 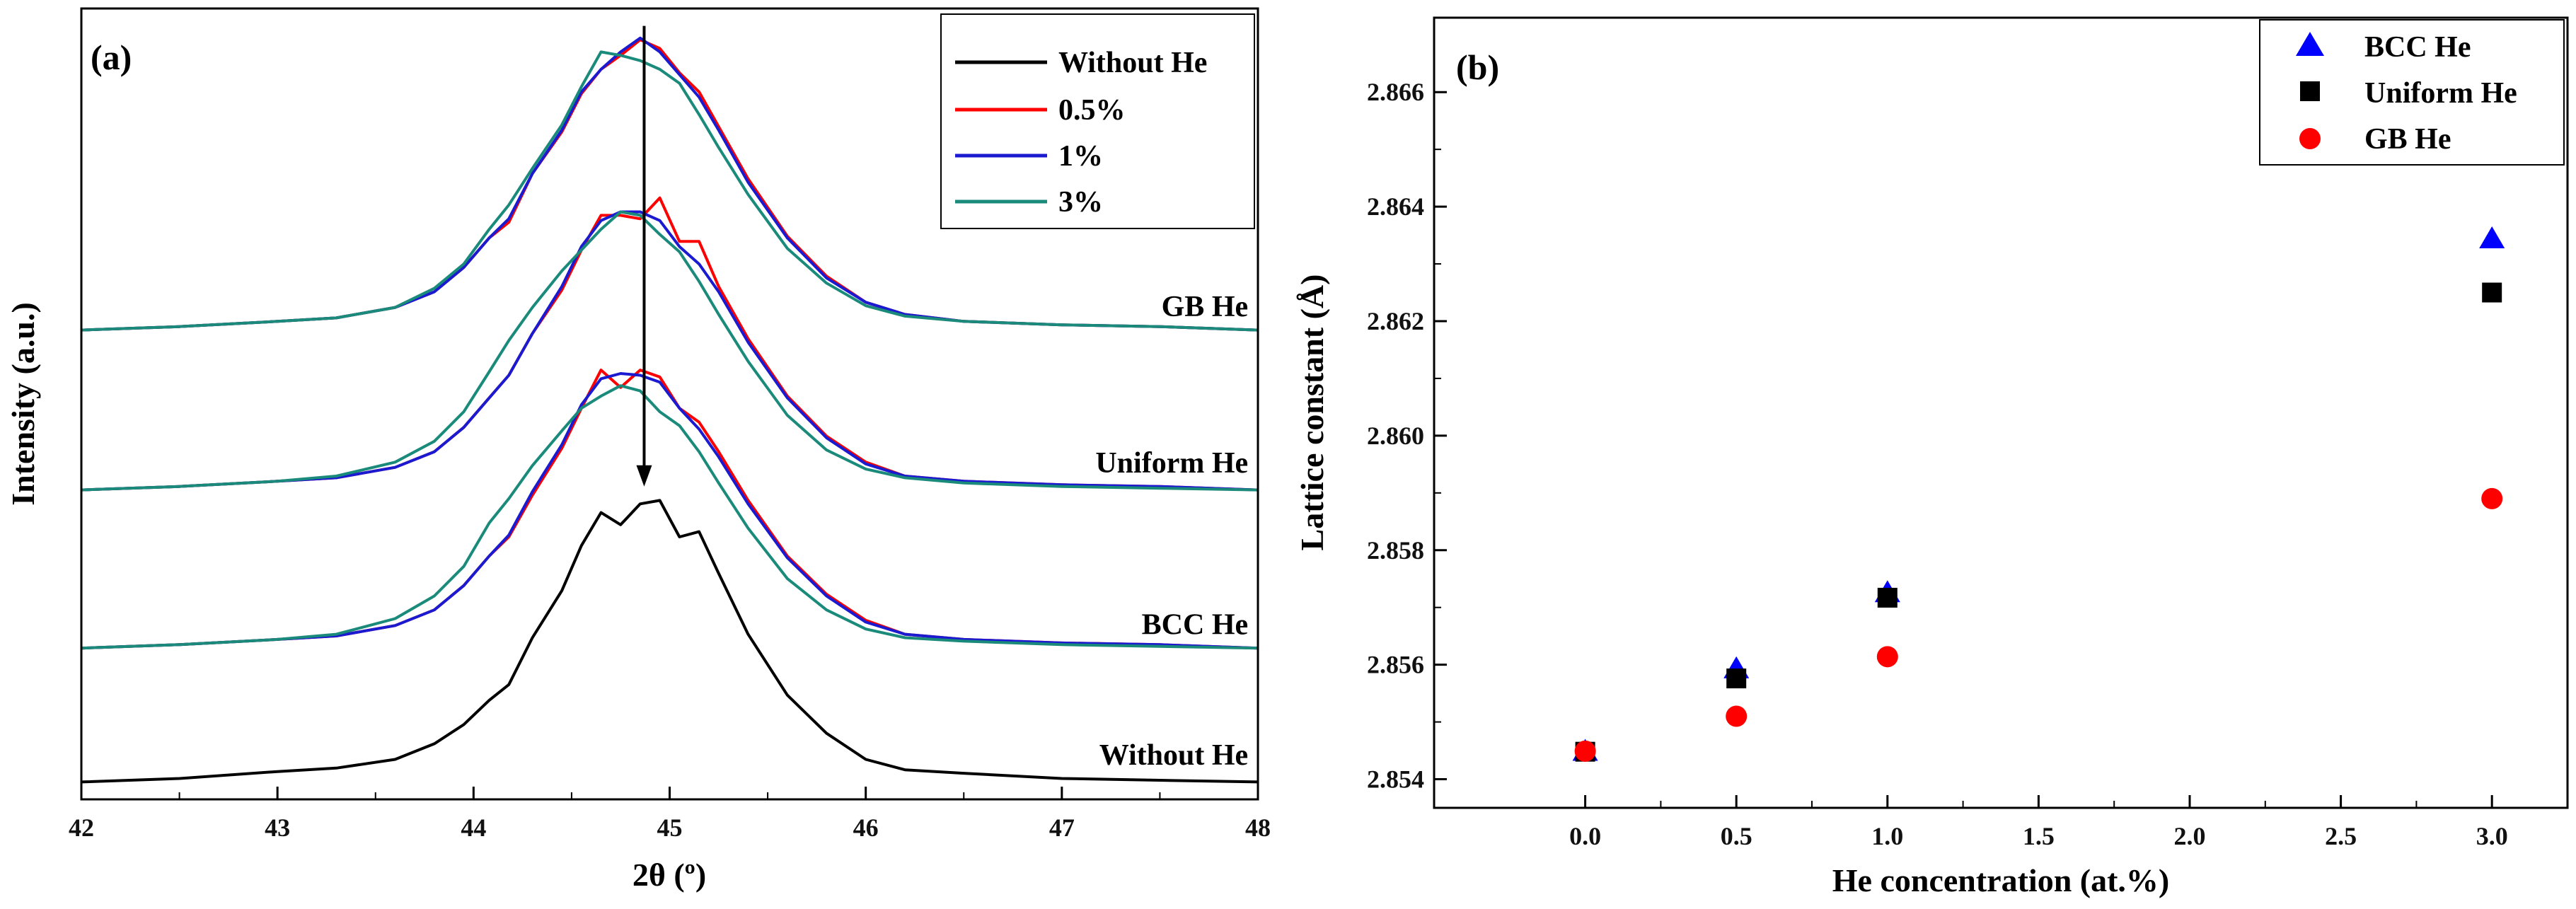 I want to click on panel-a-legend-box, so click(x=1097, y=121).